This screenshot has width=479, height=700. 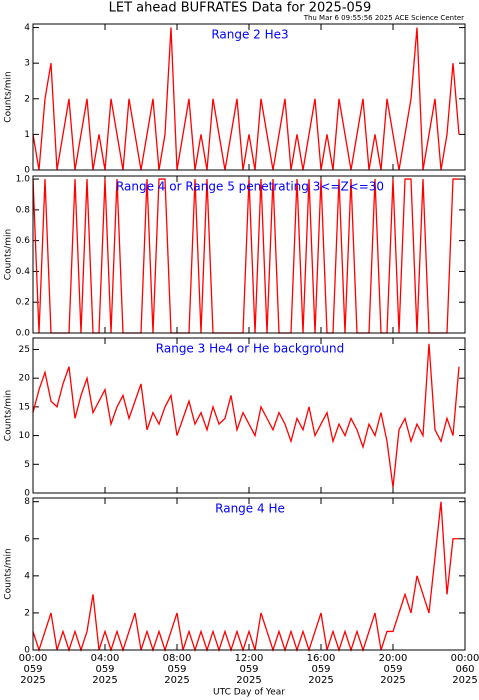 I want to click on y-tick-label: 0.2, so click(x=23, y=303).